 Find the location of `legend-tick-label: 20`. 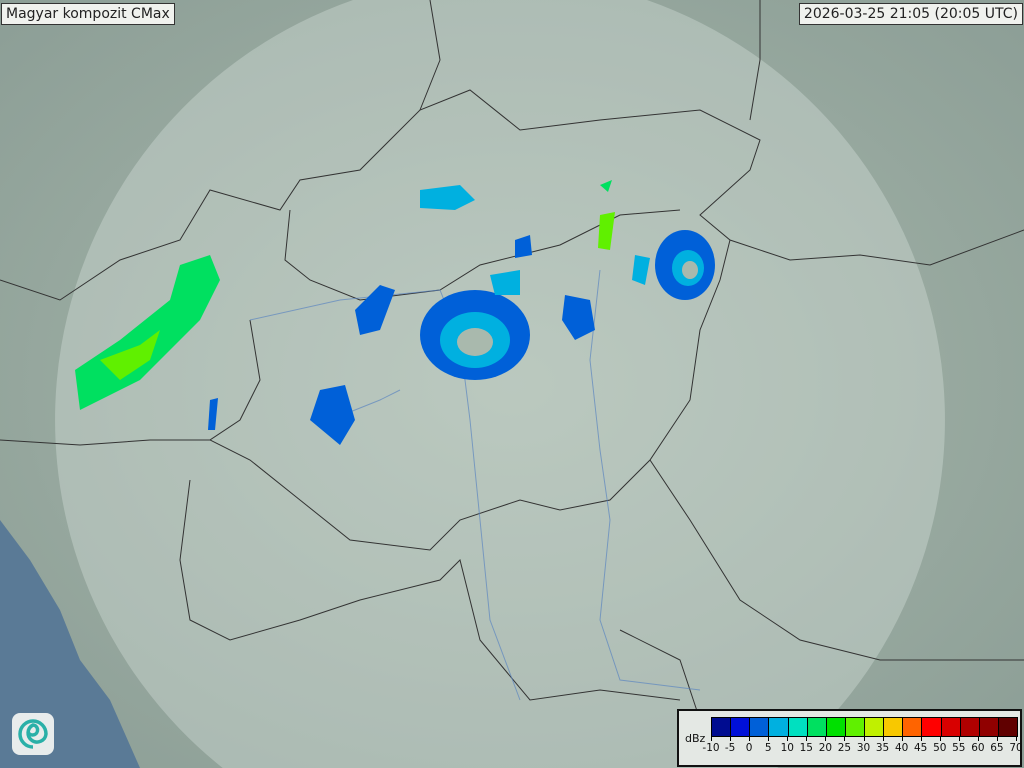

legend-tick-label: 20 is located at coordinates (825, 748).